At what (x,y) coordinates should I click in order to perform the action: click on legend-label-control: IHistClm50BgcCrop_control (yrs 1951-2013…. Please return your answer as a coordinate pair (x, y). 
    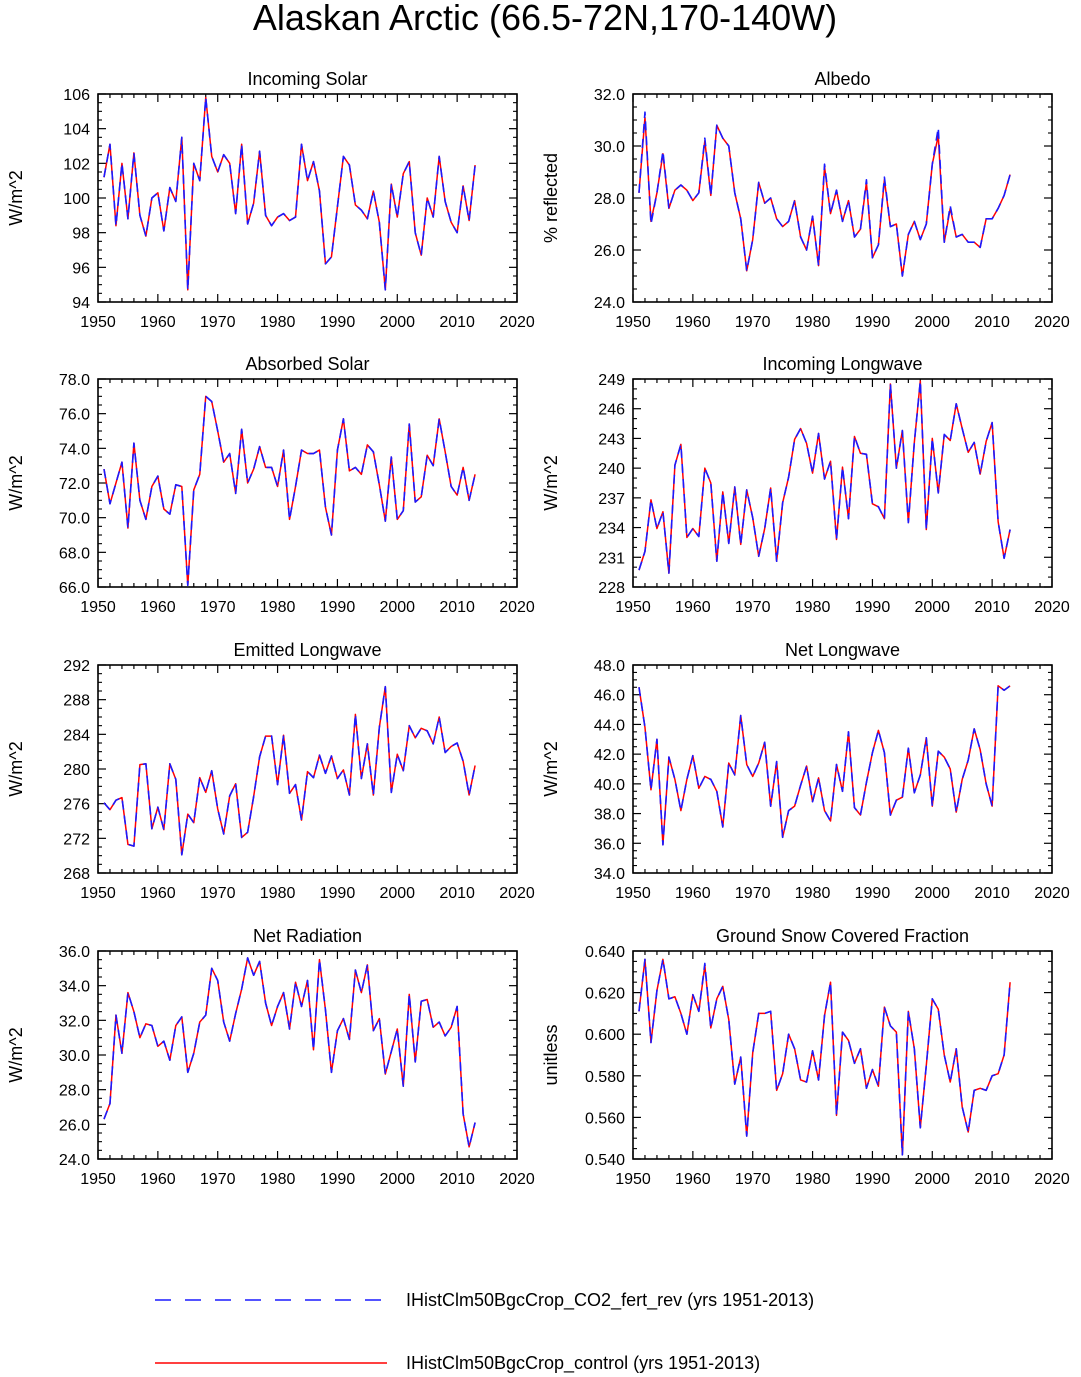
    Looking at the image, I should click on (583, 1363).